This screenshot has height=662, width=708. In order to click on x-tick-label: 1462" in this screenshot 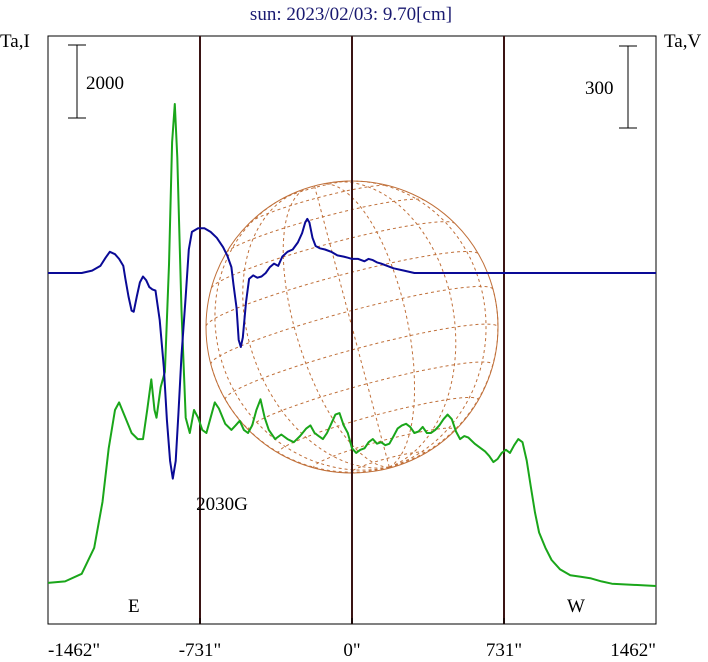, I will do `click(633, 650)`.